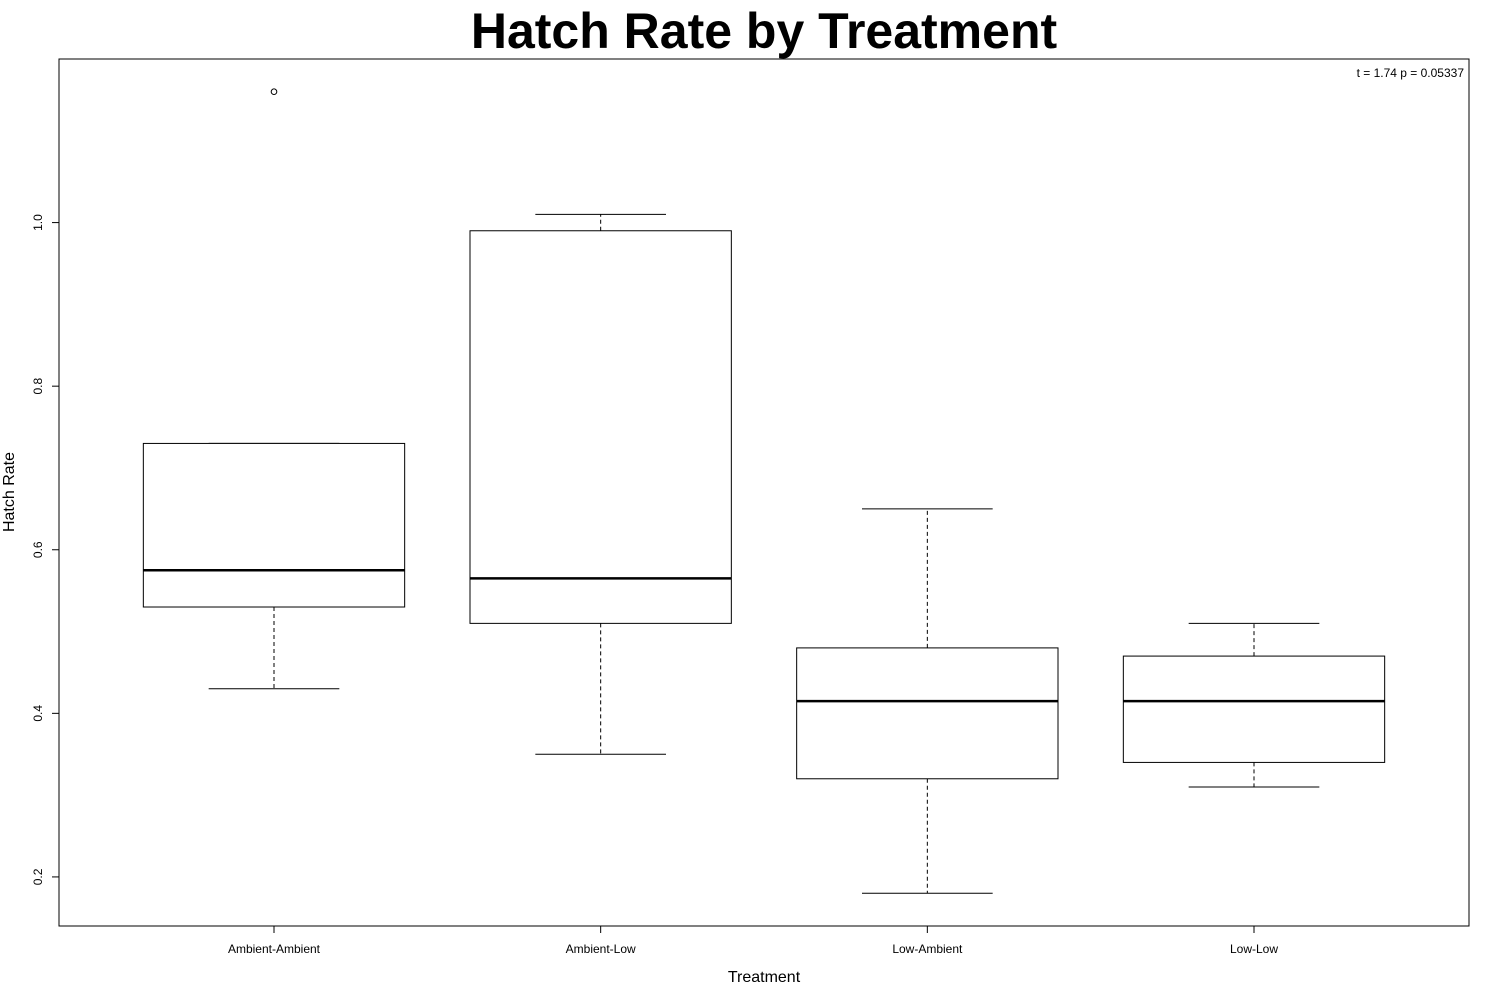 The height and width of the screenshot is (1000, 1500). Describe the element at coordinates (927, 949) in the screenshot. I see `x-tick-label: Low-Ambient` at that location.